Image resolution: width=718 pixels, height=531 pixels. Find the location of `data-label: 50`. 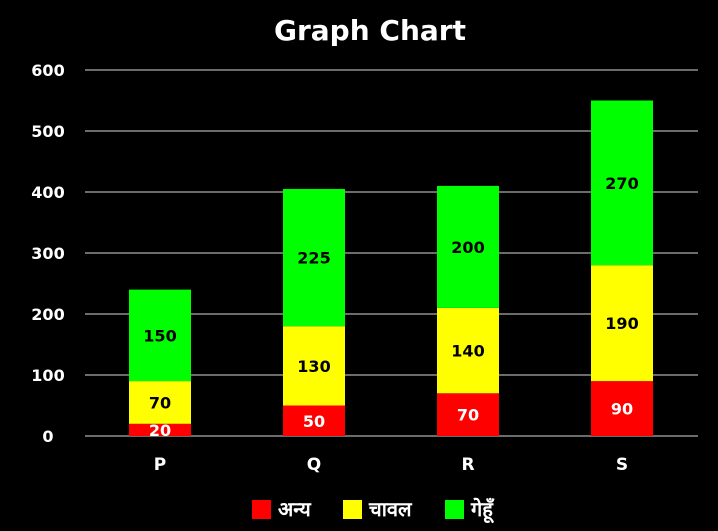

data-label: 50 is located at coordinates (314, 421).